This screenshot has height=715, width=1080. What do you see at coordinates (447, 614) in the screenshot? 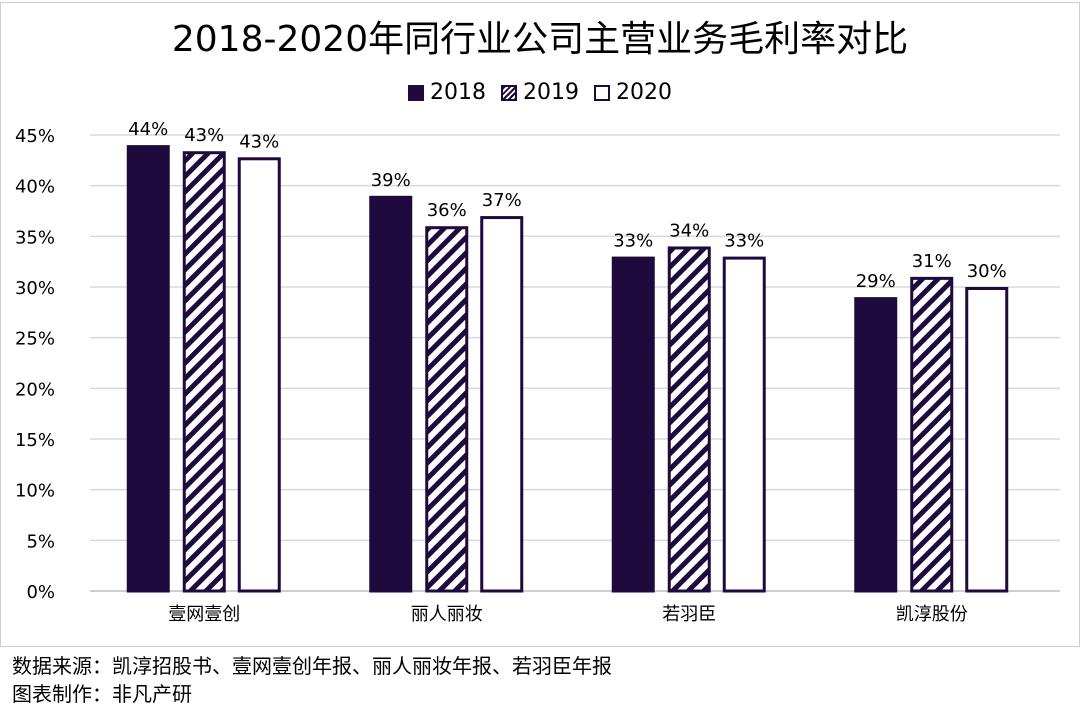
I see `x-tick-label: 丽人丽妆` at bounding box center [447, 614].